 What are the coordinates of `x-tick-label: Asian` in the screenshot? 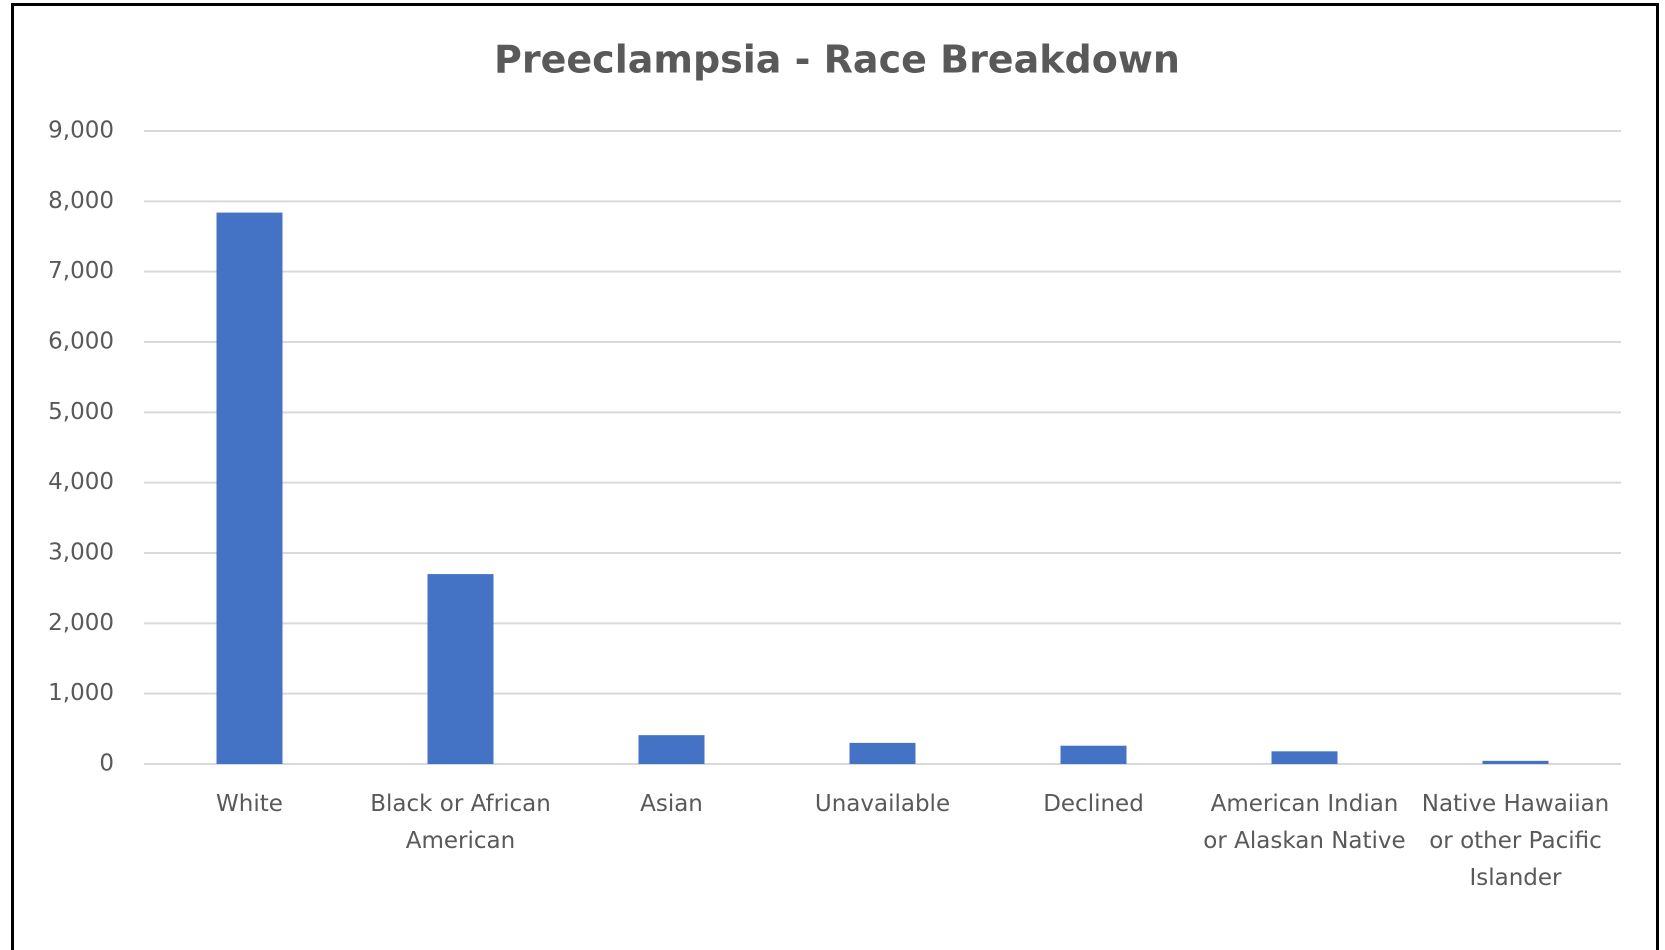 It's located at (671, 804).